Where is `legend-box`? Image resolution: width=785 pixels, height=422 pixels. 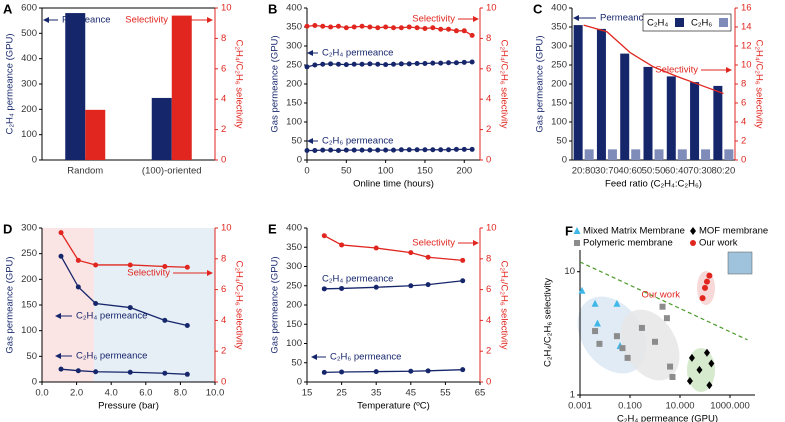 legend-box is located at coordinates (687, 22).